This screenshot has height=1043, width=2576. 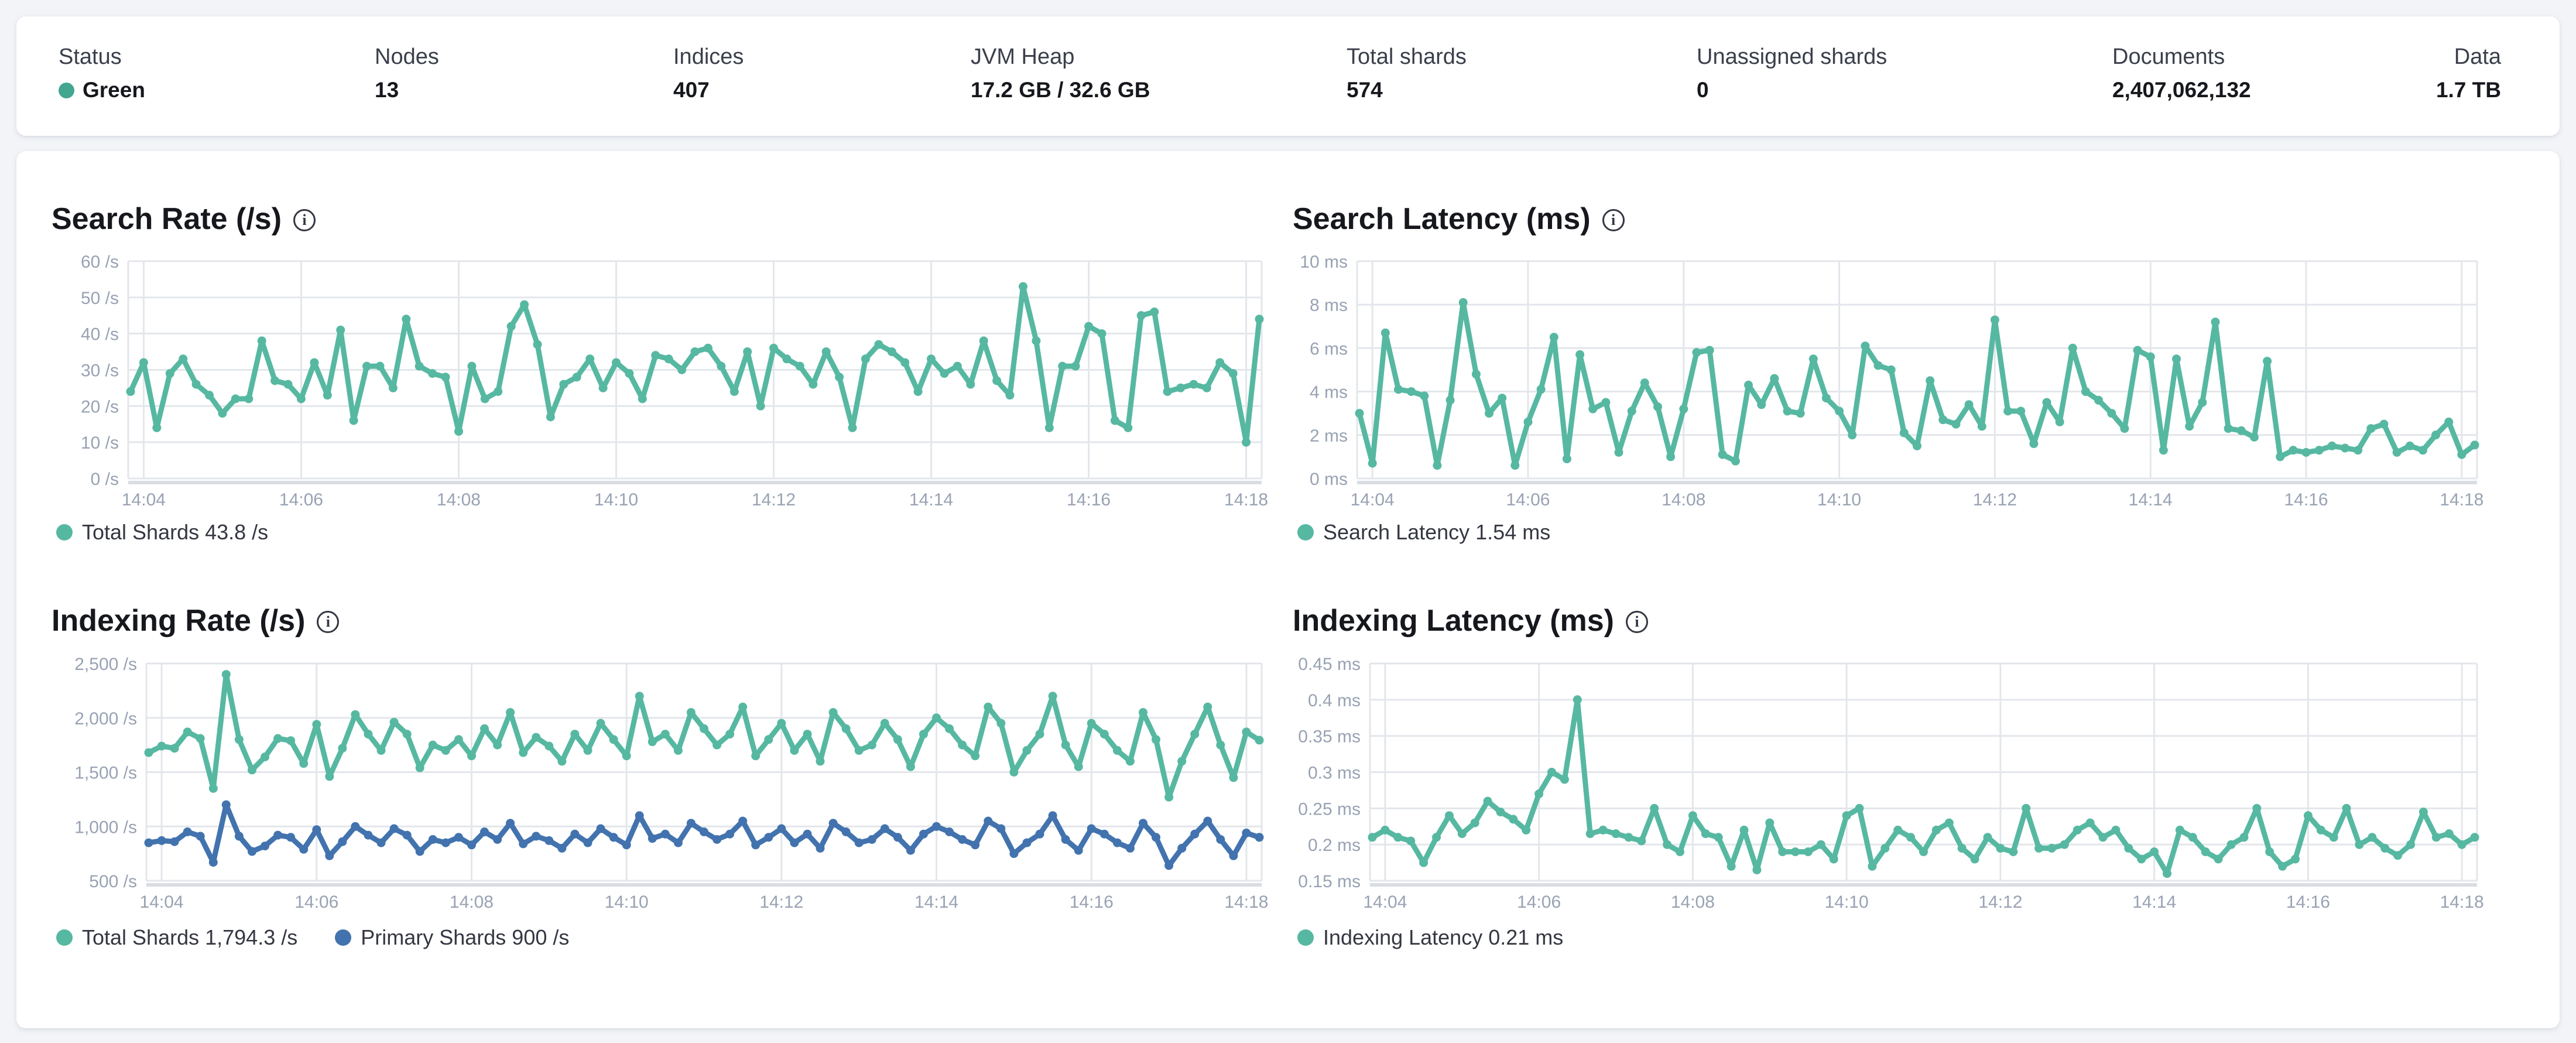 What do you see at coordinates (100, 334) in the screenshot?
I see `svg-text: 40 /s` at bounding box center [100, 334].